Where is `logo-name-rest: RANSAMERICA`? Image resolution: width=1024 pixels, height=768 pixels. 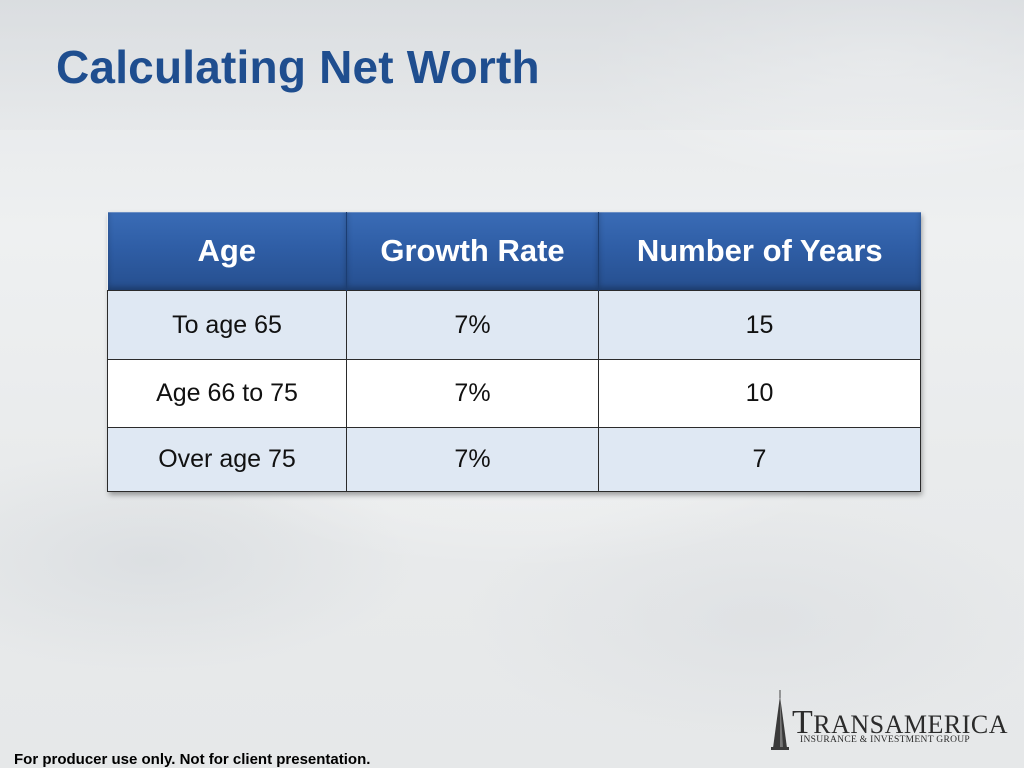
logo-name-rest: RANSAMERICA is located at coordinates (911, 724).